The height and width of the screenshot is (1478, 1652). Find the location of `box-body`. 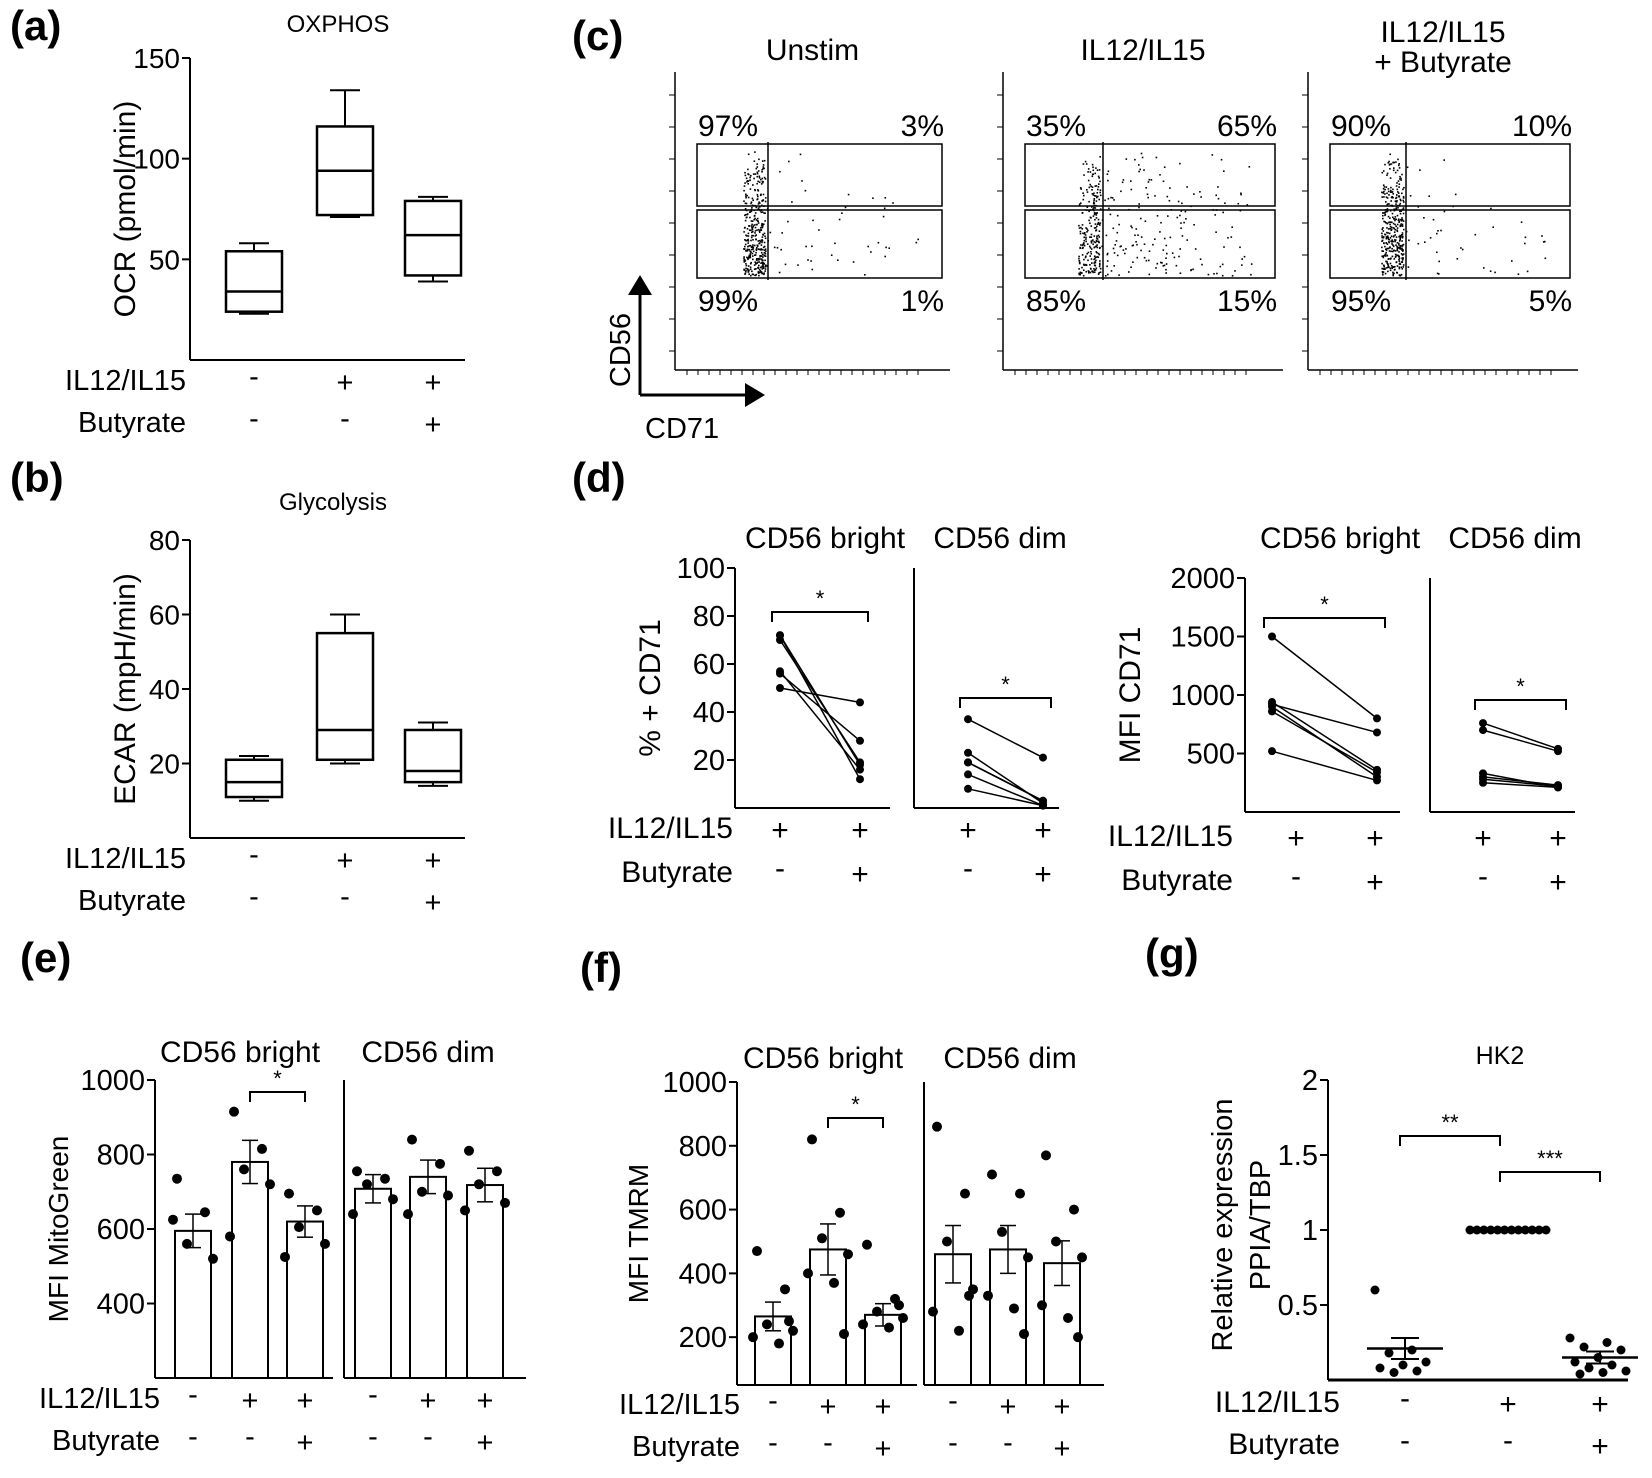

box-body is located at coordinates (254, 281).